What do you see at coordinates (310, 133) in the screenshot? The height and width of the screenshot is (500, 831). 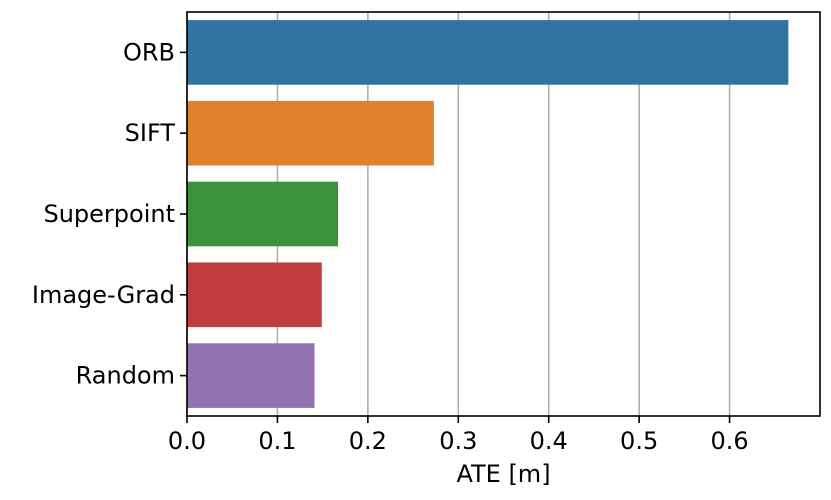 I see `bar-sift` at bounding box center [310, 133].